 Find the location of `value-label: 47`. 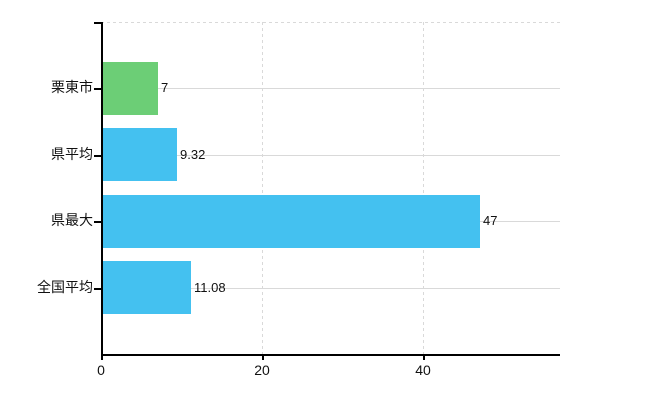

value-label: 47 is located at coordinates (490, 220).